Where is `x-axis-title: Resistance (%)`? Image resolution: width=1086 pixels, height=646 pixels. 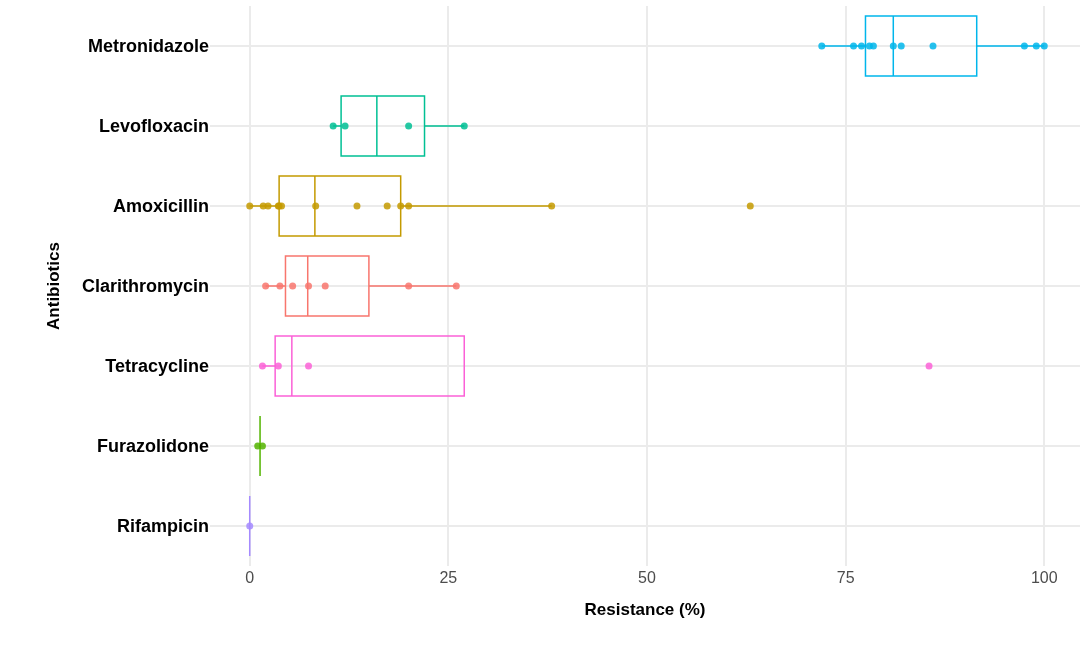 x-axis-title: Resistance (%) is located at coordinates (645, 610).